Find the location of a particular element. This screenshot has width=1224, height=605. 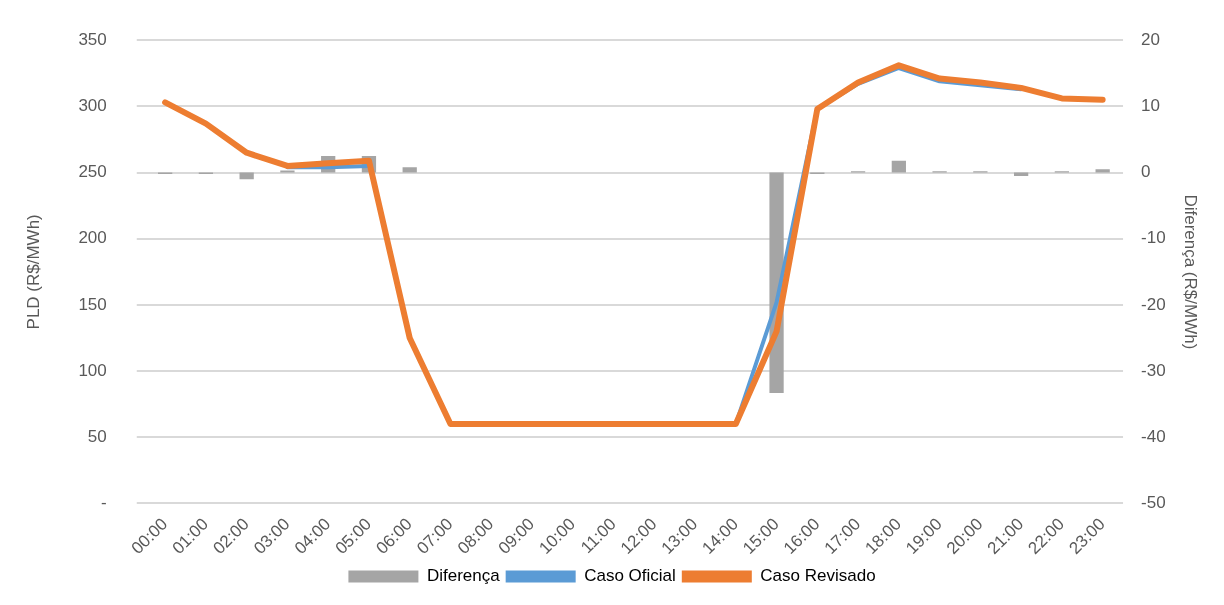

y2-tick-label: 0 is located at coordinates (1146, 172).